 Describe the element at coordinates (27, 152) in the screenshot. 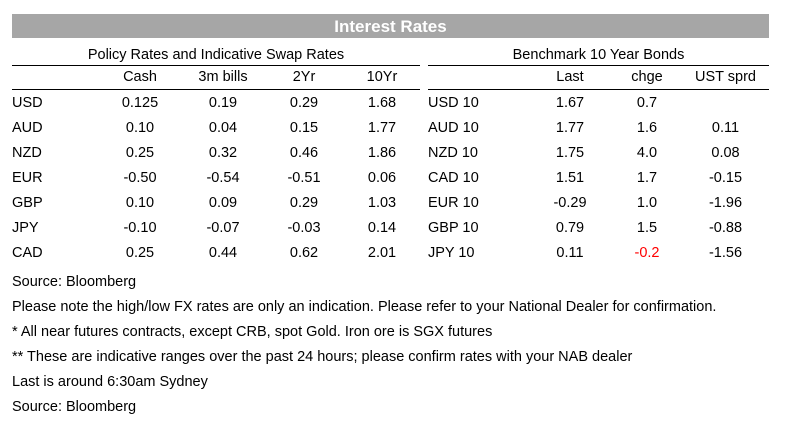

I see `currency-label: NZD` at that location.